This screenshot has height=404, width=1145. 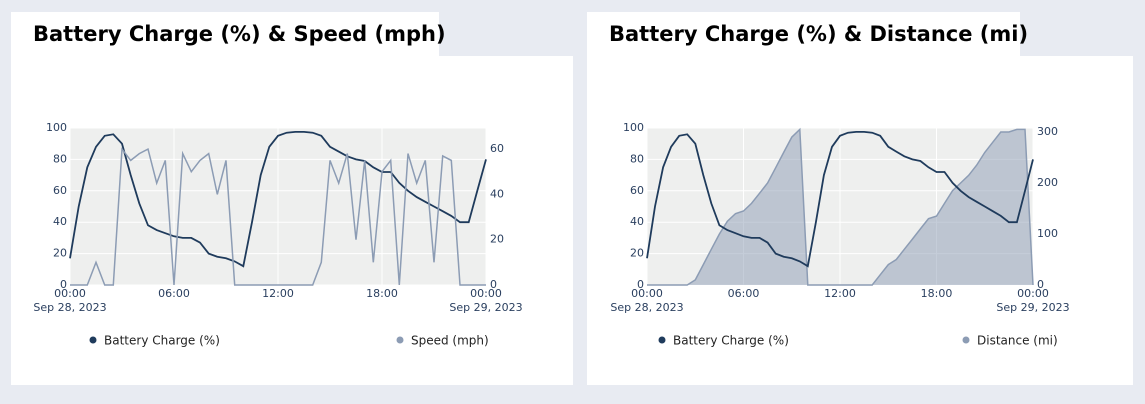 I want to click on y2-tick-label: 20, so click(x=497, y=239).